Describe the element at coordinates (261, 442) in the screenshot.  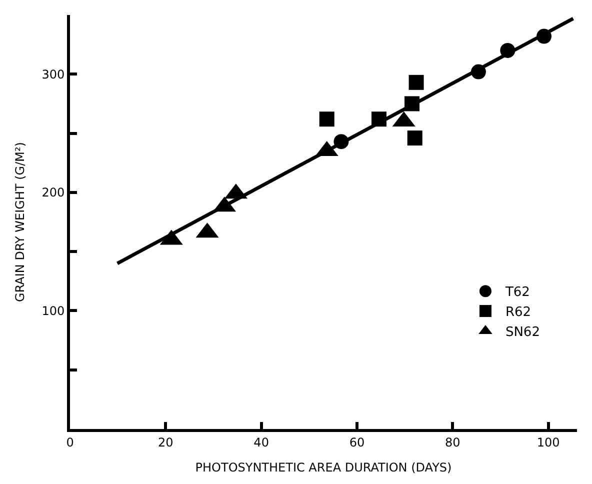
I see `x-tick-label: 40` at that location.